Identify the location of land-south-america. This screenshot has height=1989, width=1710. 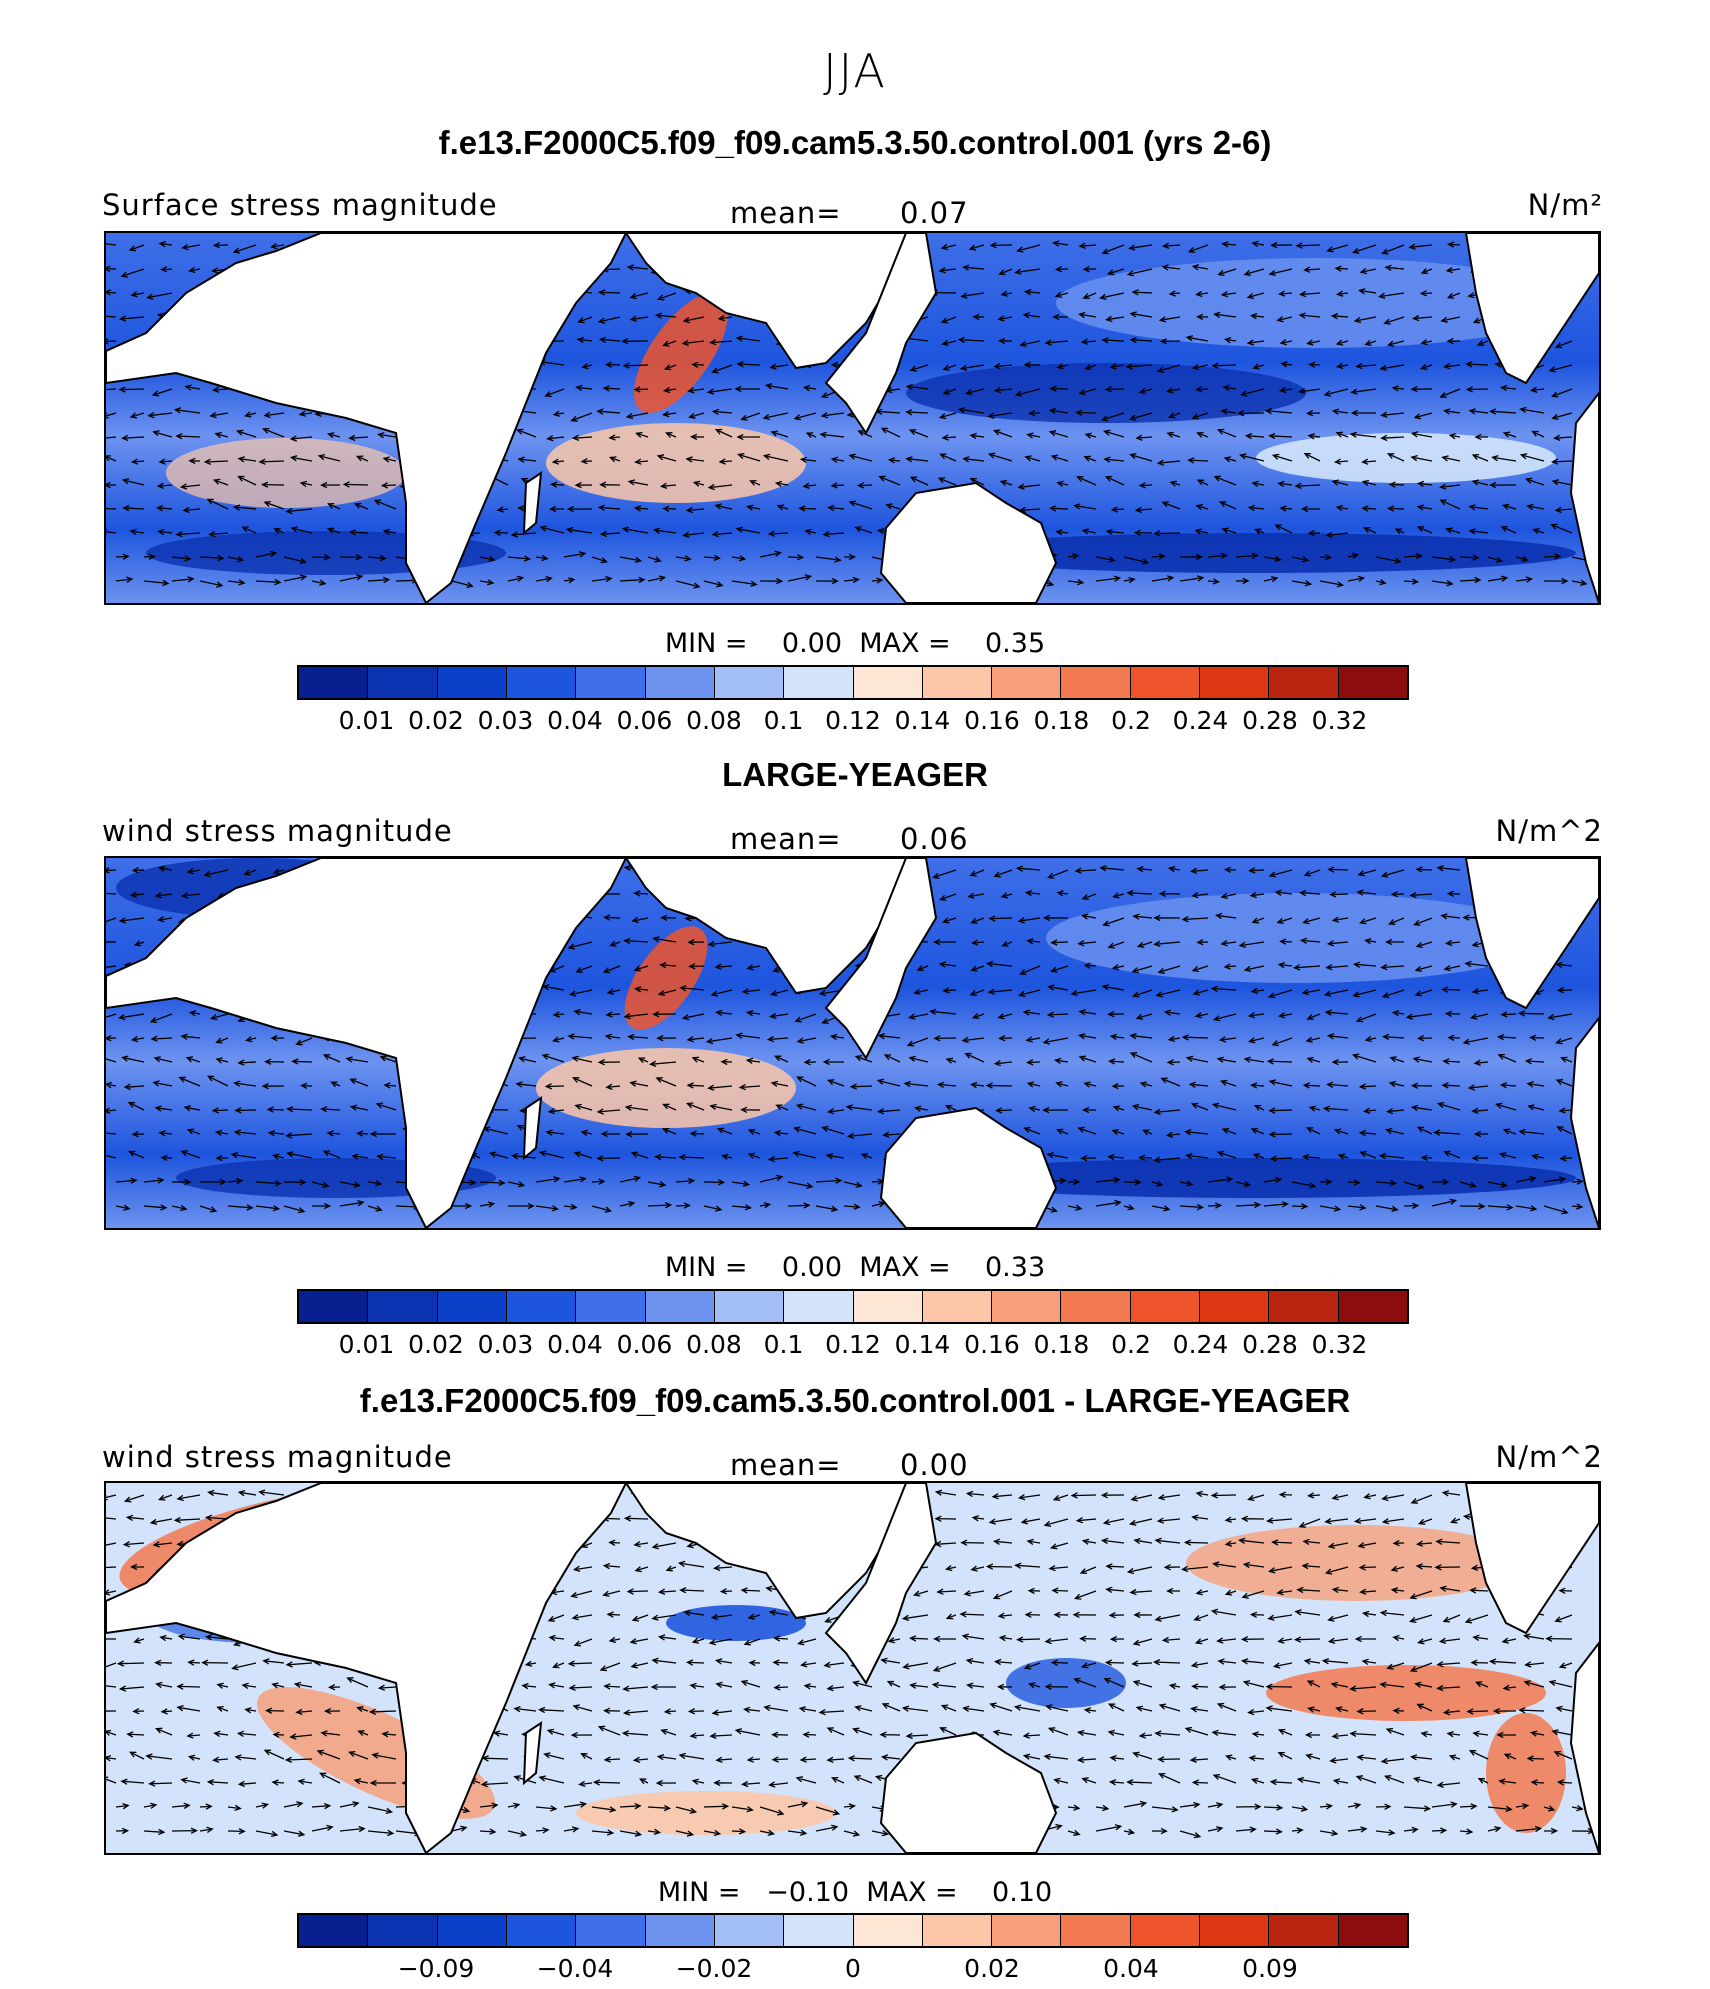
(1584, 1747).